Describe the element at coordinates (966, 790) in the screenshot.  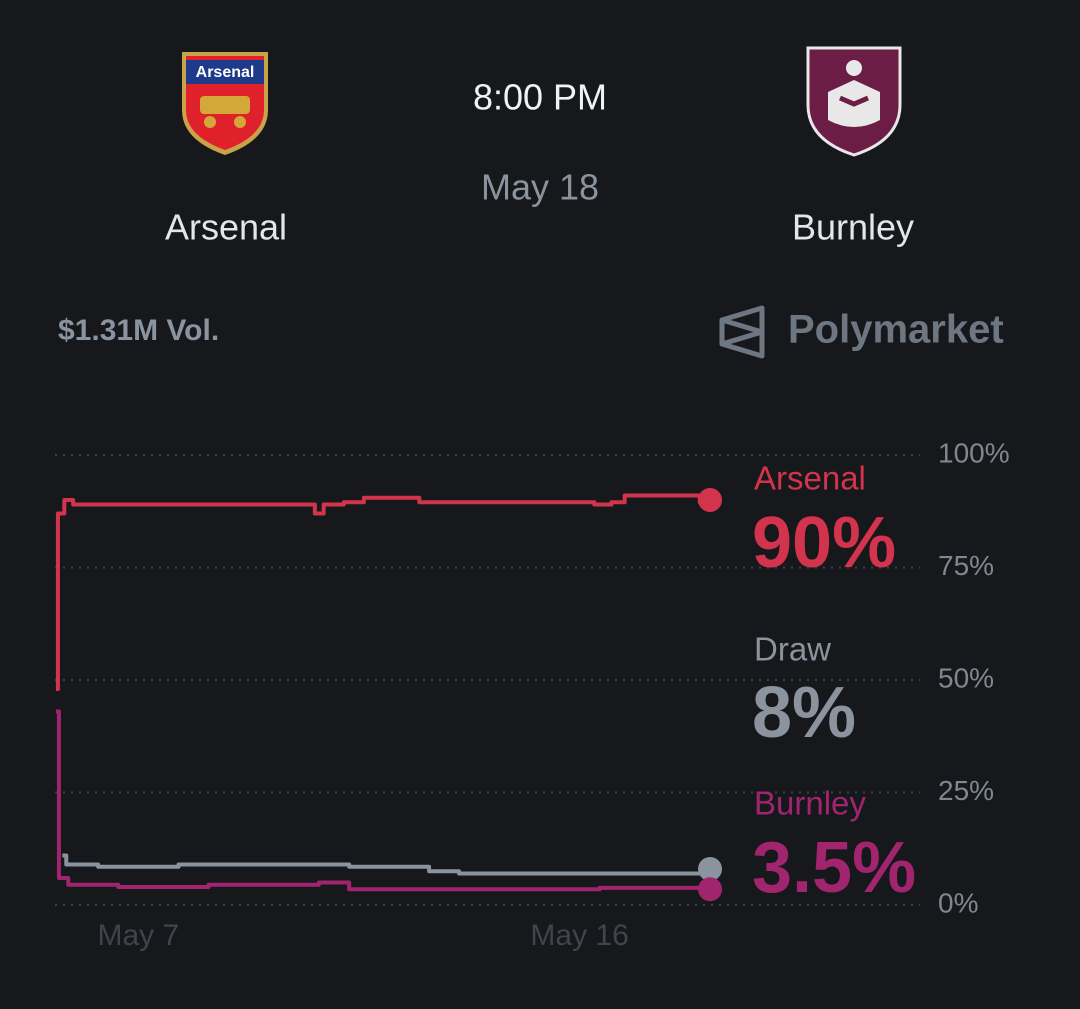
I see `y-tick-label: 25%` at that location.